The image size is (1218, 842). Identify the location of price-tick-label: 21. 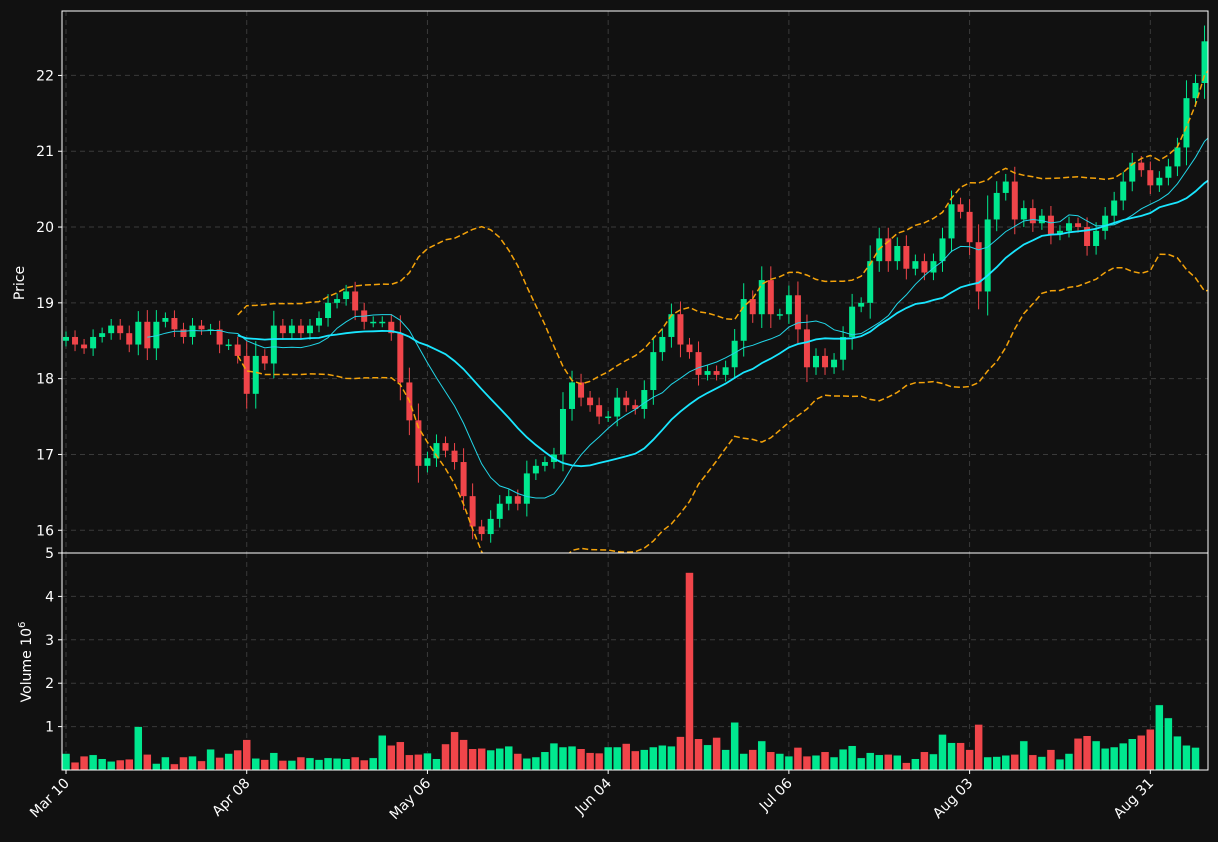
(45, 152).